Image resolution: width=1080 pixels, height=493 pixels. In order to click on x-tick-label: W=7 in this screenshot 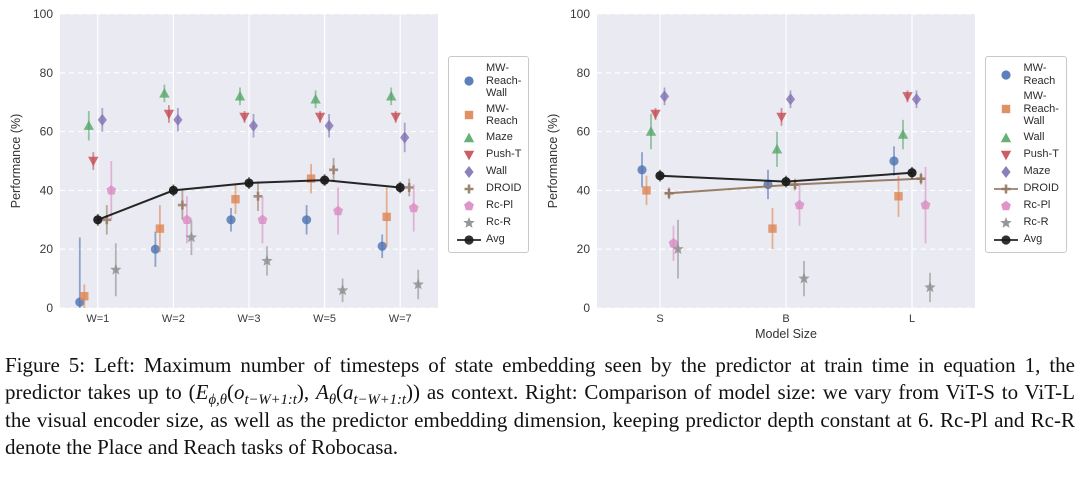, I will do `click(400, 319)`.